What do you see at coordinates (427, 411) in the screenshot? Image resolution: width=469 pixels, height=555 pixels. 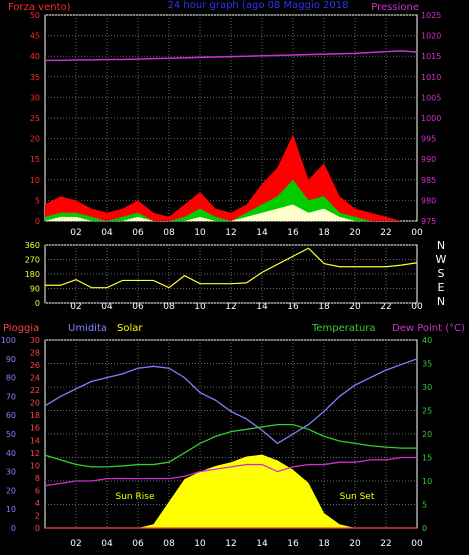 I see `temperature-tick-label: 25` at bounding box center [427, 411].